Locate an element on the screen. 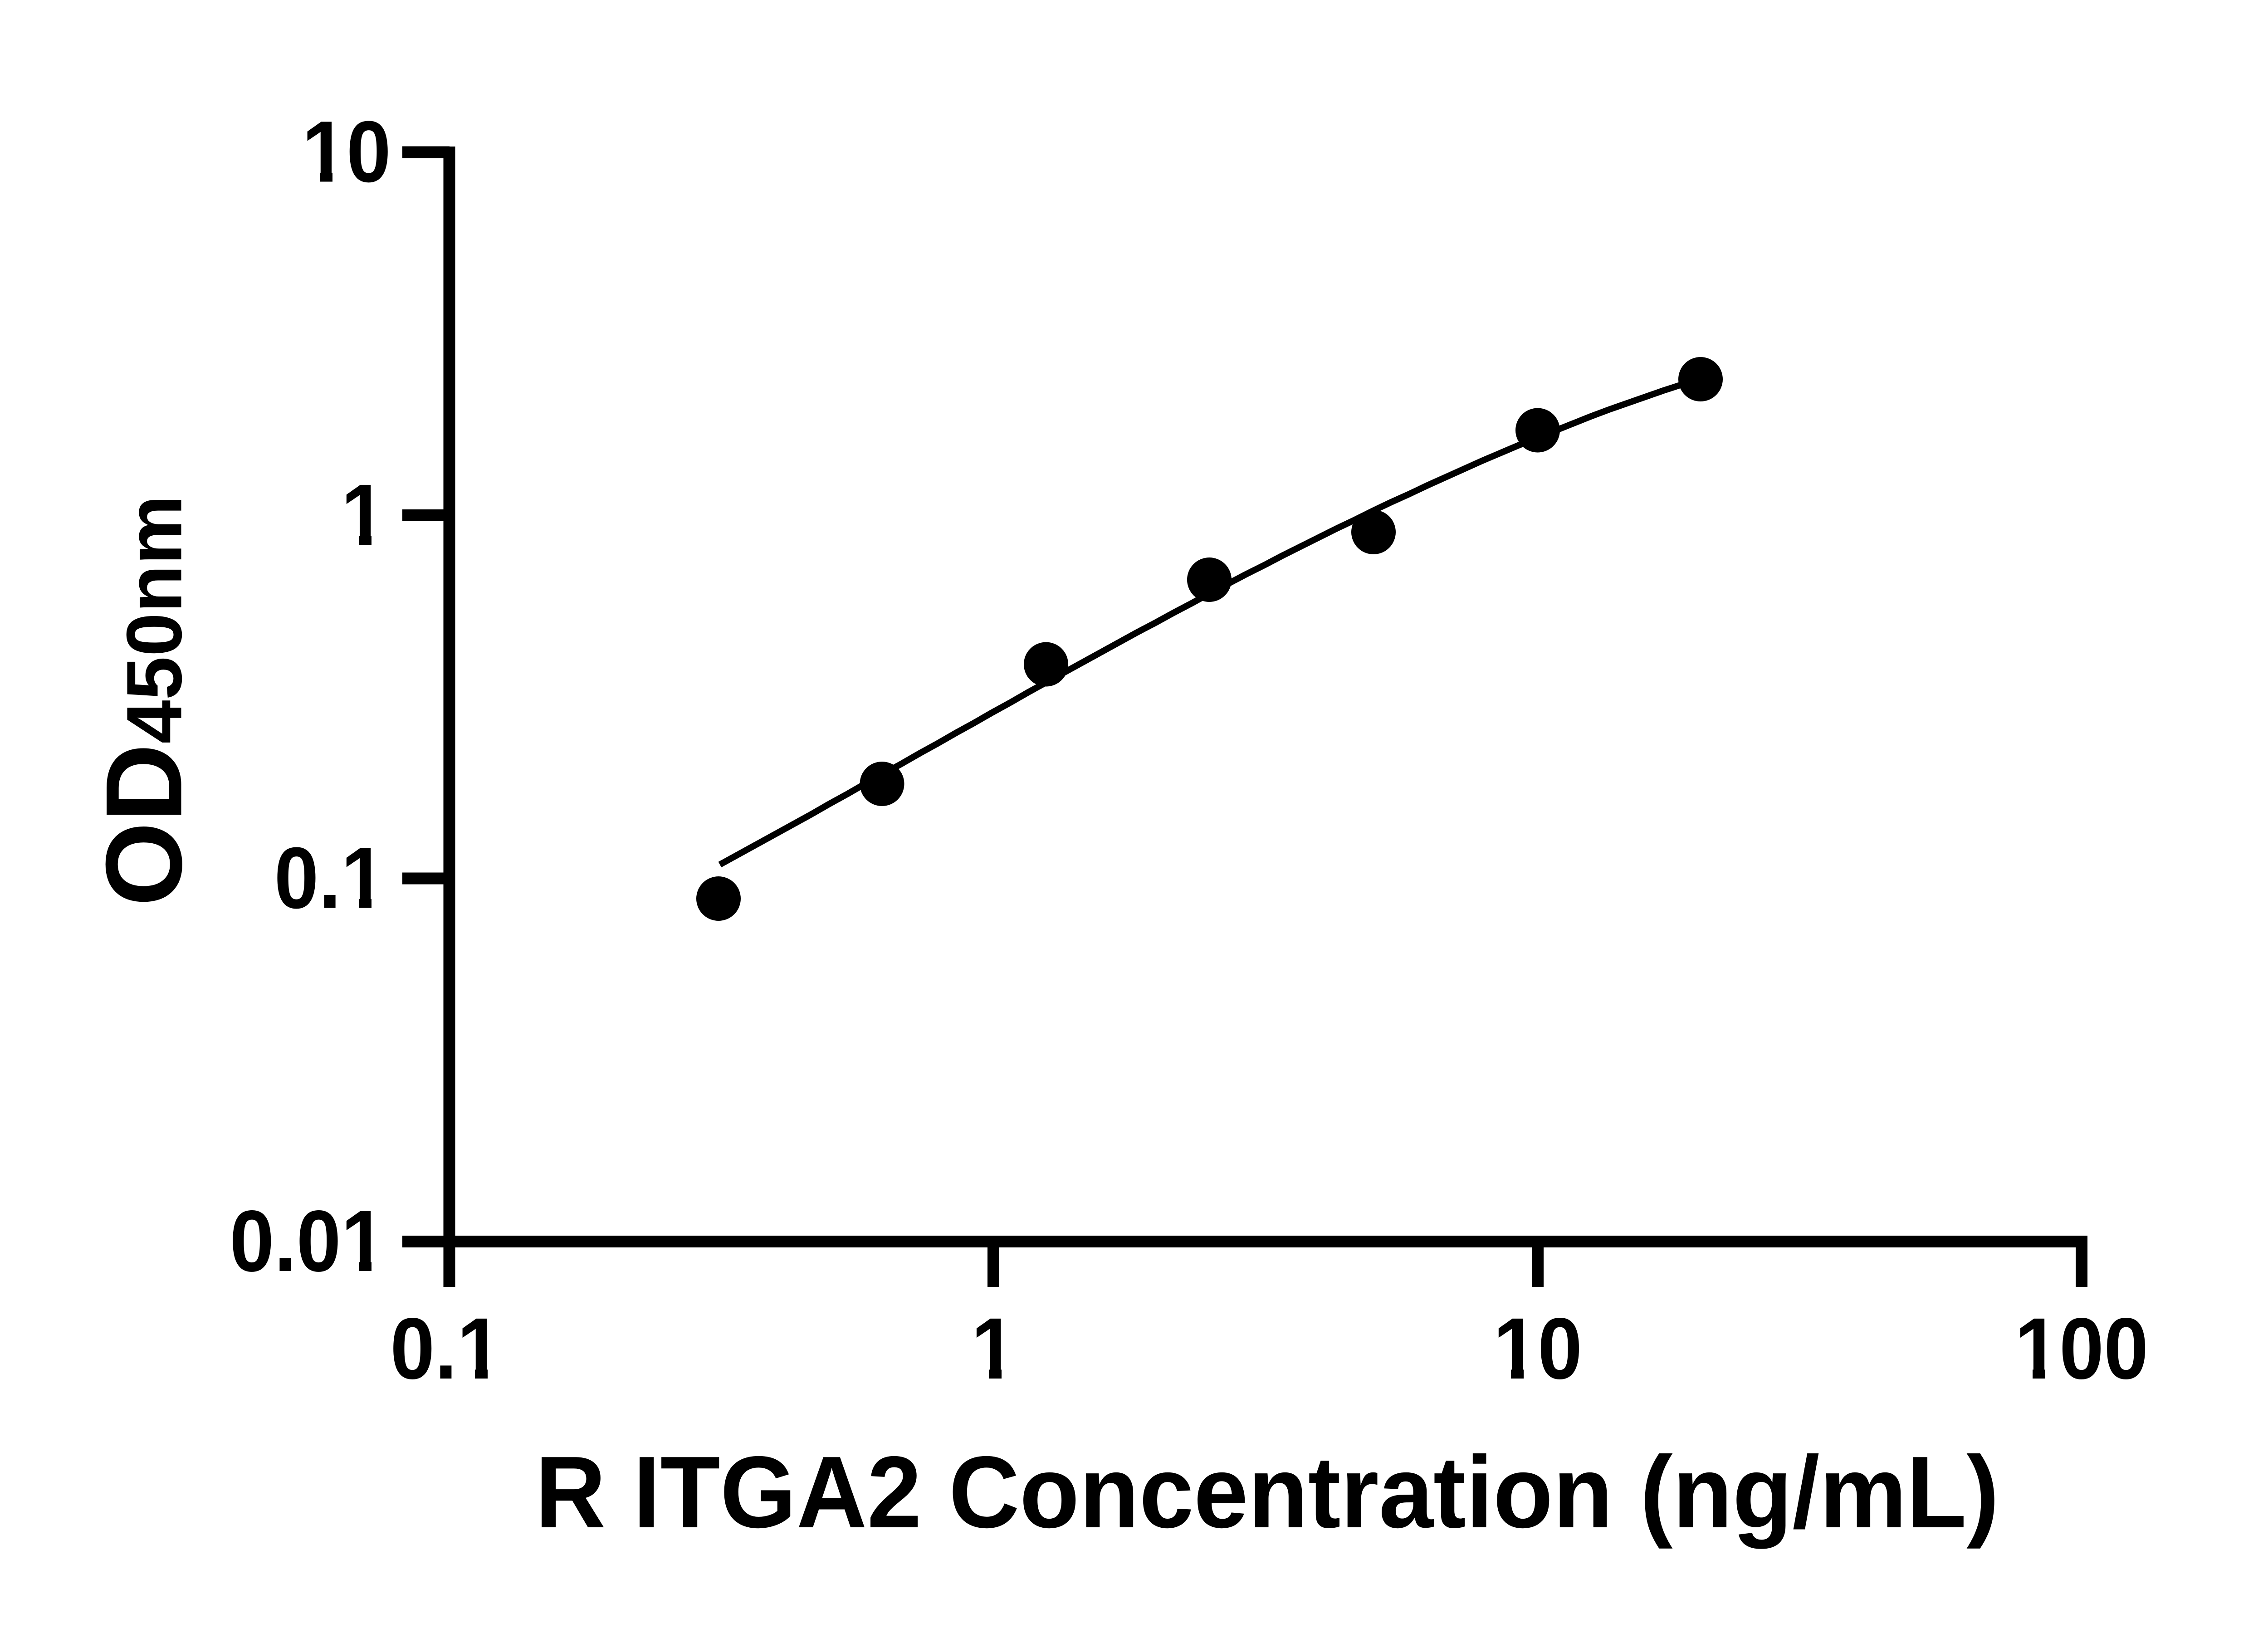 The image size is (2268, 1633). svg-text: 0.01 is located at coordinates (308, 1241).